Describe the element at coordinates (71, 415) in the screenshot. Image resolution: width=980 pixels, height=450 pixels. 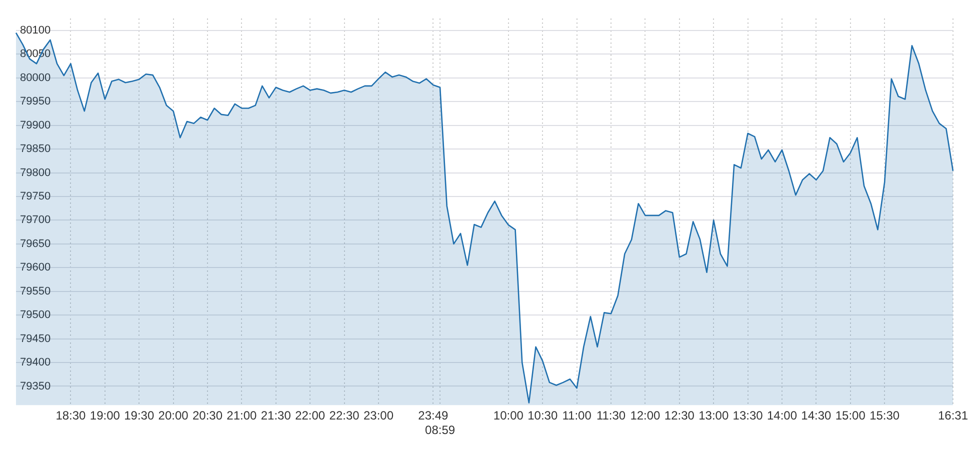
I see `x-tick-label: 18:30` at that location.